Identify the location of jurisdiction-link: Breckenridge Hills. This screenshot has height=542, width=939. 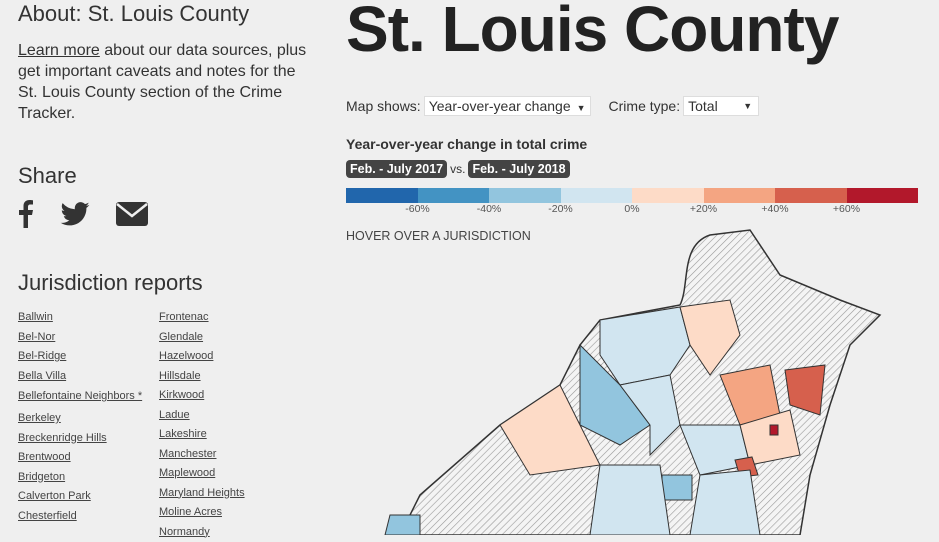
(83, 439).